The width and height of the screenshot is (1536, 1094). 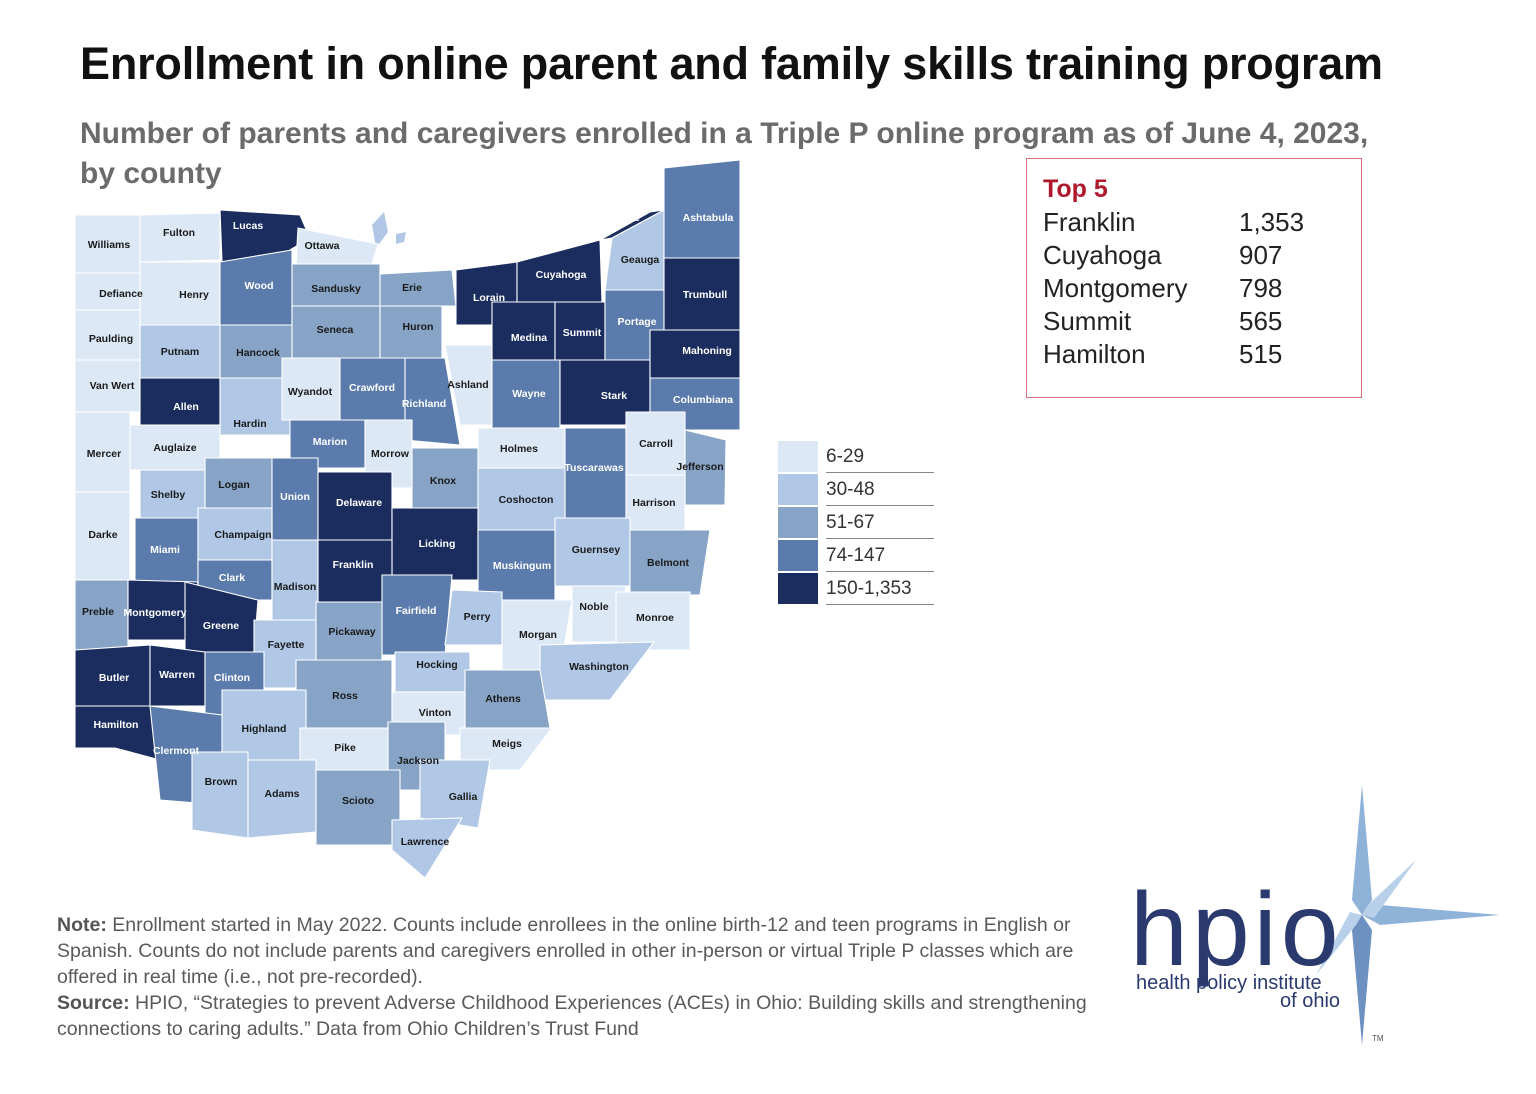 I want to click on county-label: Madison, so click(x=295, y=587).